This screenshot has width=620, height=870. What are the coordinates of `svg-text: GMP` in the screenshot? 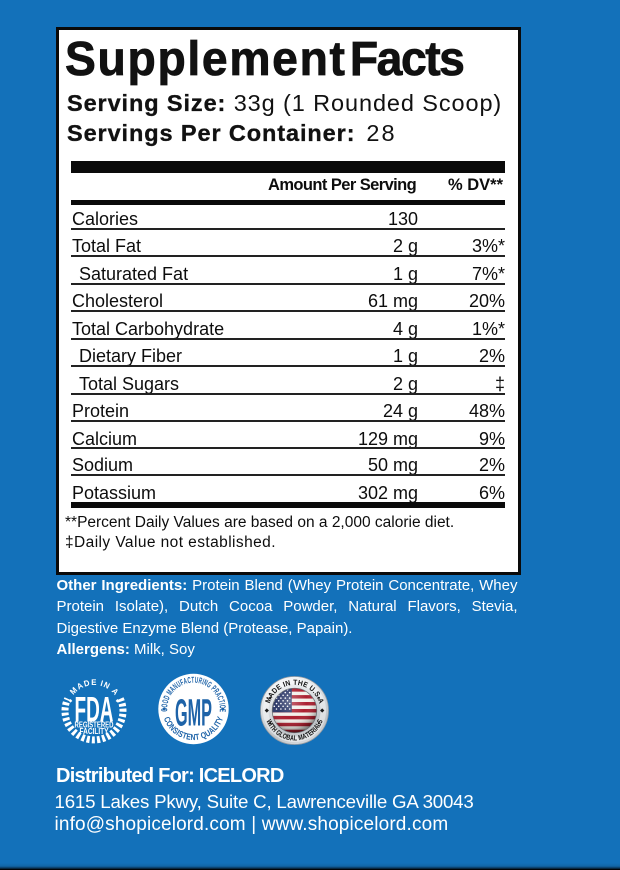 It's located at (193, 714).